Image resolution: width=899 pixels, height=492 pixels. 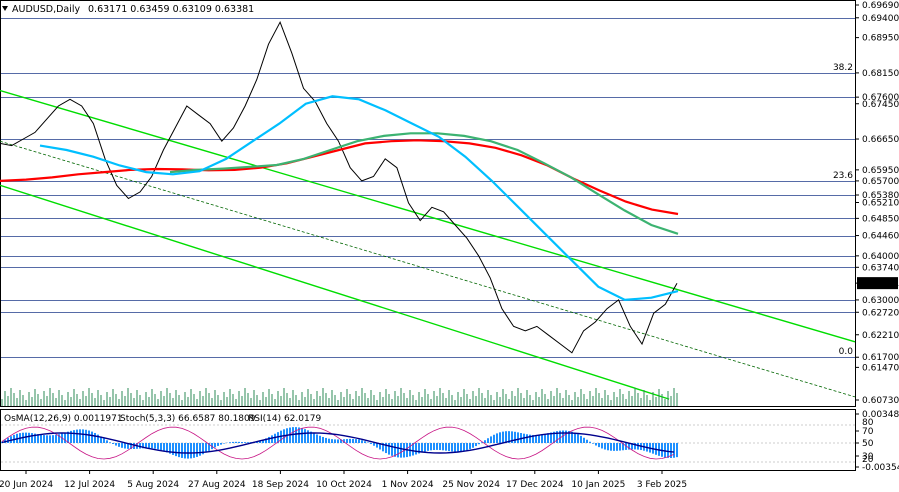 I want to click on indicator-panel: 0.003489 70 50 30-0.003548 80 20, so click(x=450, y=441).